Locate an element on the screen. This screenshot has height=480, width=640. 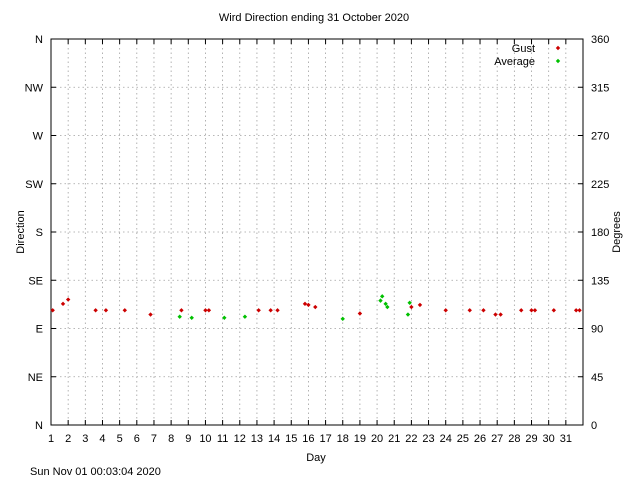
x-tick-label: 21 is located at coordinates (394, 439).